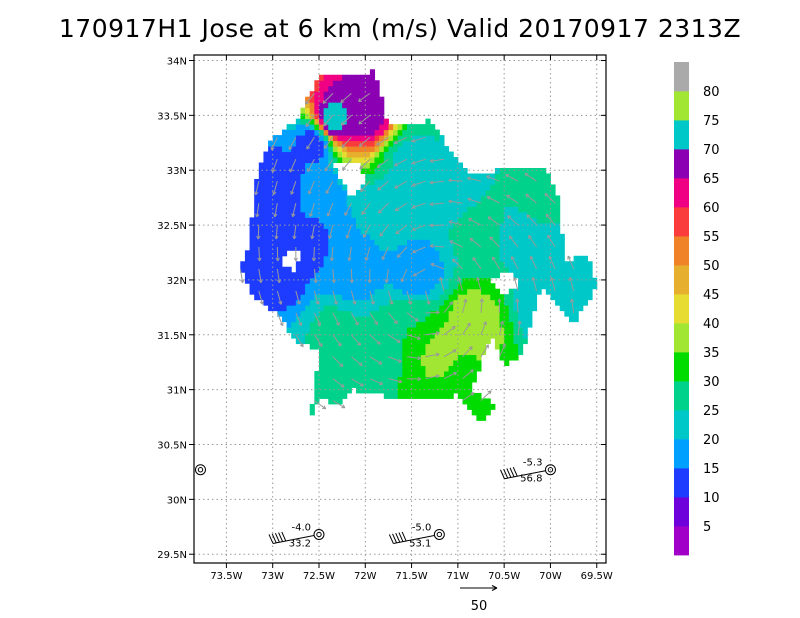 The width and height of the screenshot is (800, 618). Describe the element at coordinates (319, 576) in the screenshot. I see `x-tick-label: 72.5W` at that location.